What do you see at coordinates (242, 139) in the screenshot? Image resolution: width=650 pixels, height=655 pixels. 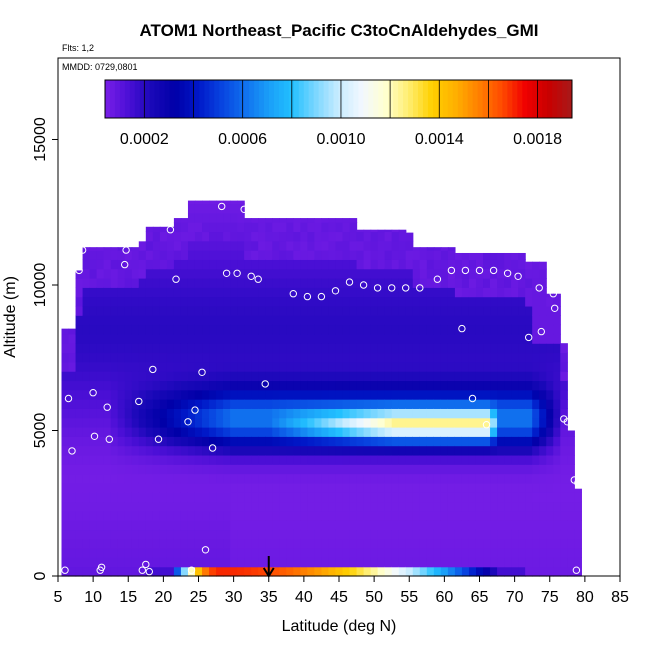 I see `colorbar-tick-label: 0.0006` at bounding box center [242, 139].